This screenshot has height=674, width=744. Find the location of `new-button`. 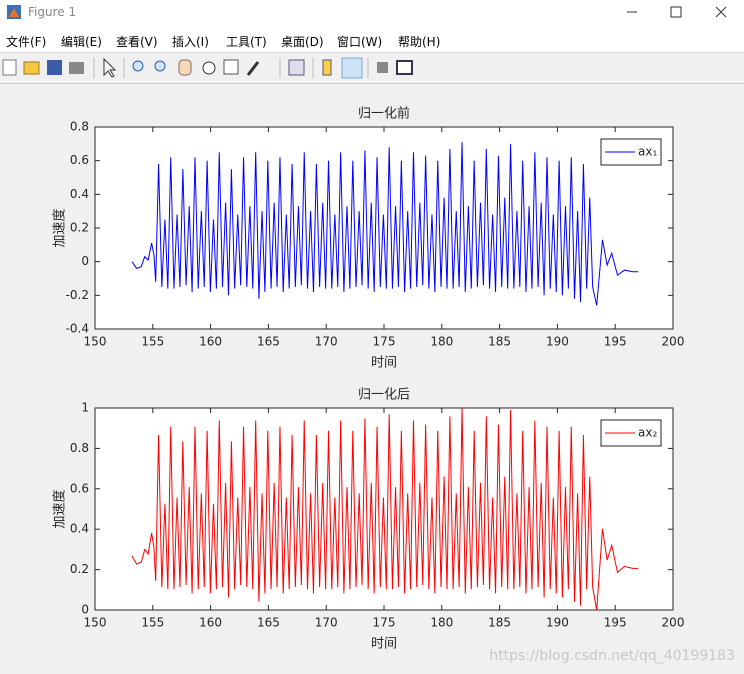

new-button is located at coordinates (9, 67).